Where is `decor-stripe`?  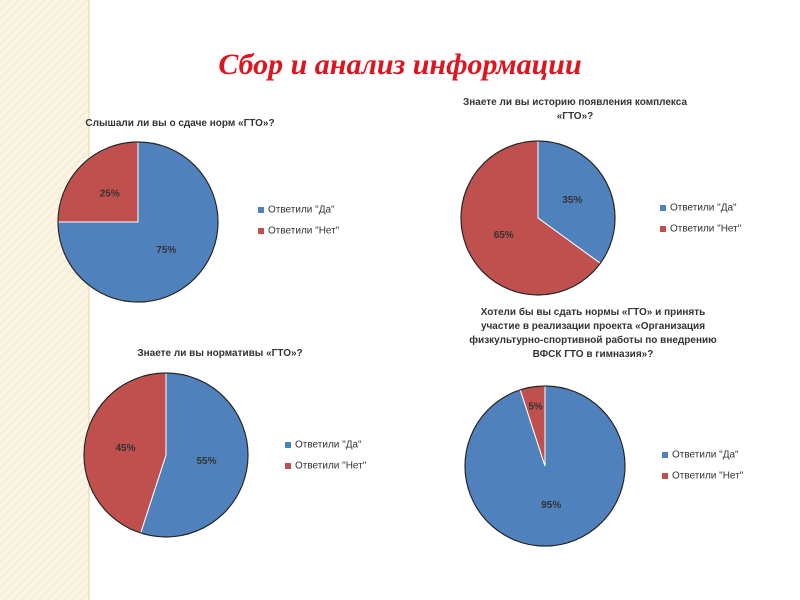 decor-stripe is located at coordinates (45, 300).